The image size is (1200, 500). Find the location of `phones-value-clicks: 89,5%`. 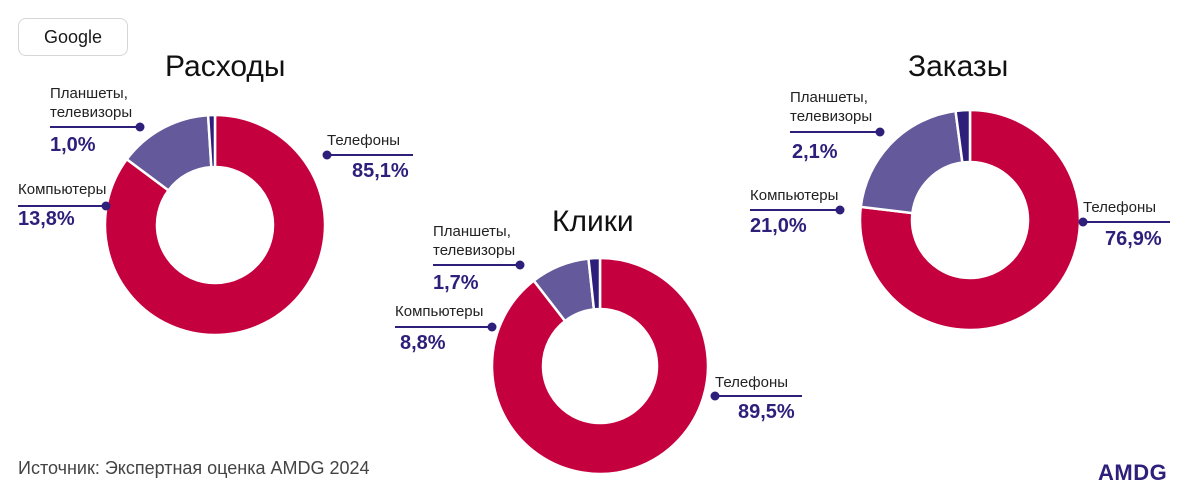

phones-value-clicks: 89,5% is located at coordinates (766, 412).